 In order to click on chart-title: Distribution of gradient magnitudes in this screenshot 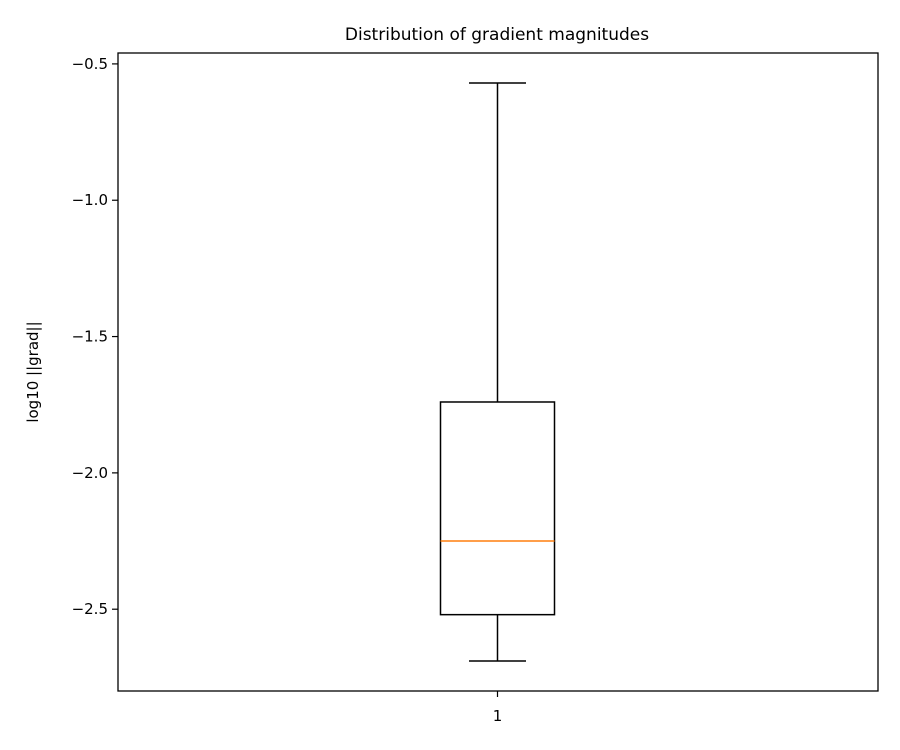, I will do `click(497, 35)`.